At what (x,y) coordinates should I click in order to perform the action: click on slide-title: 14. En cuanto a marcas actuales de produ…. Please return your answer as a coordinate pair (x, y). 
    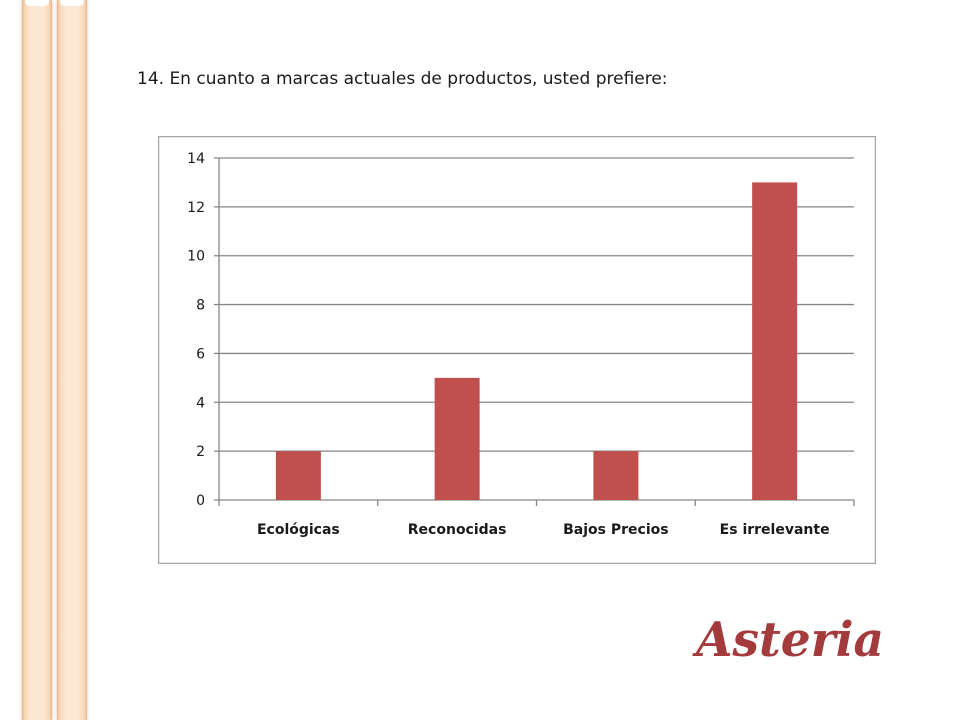
    Looking at the image, I should click on (402, 79).